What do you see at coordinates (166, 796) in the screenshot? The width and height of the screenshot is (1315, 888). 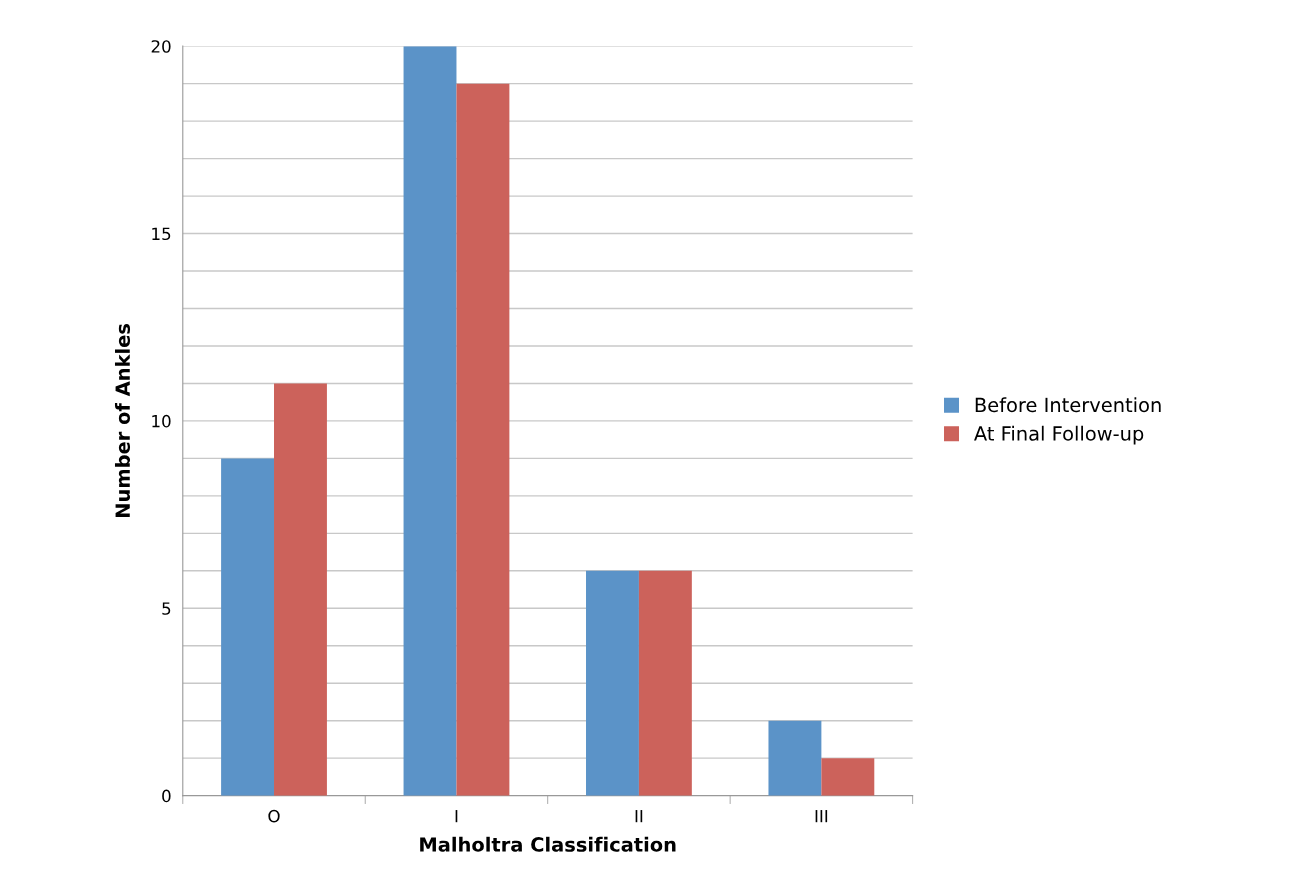 I see `y-tick-label: 0` at bounding box center [166, 796].